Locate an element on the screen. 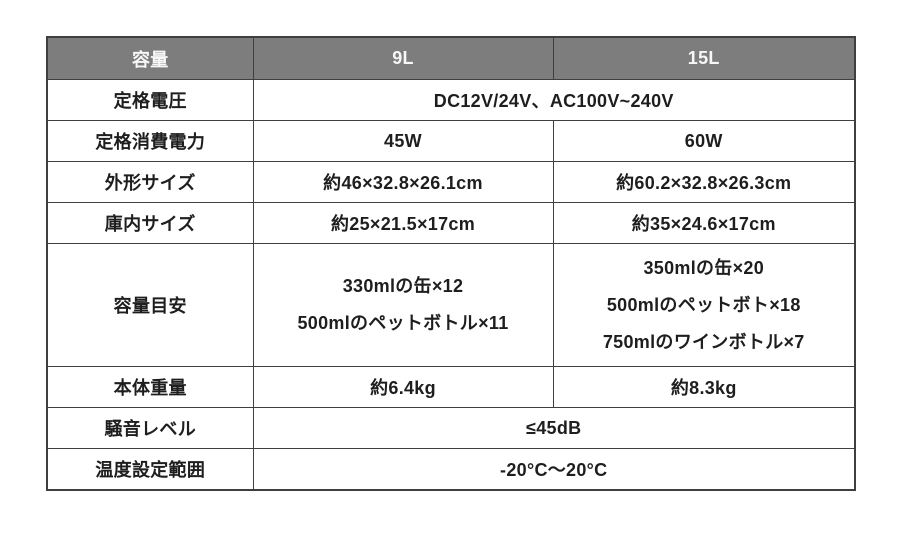 Image resolution: width=900 pixels, height=558 pixels. capacity-guide-15l: 350mlの缶×20 500mlのペットボト×18 750mlのワインボトル×7 is located at coordinates (704, 305).